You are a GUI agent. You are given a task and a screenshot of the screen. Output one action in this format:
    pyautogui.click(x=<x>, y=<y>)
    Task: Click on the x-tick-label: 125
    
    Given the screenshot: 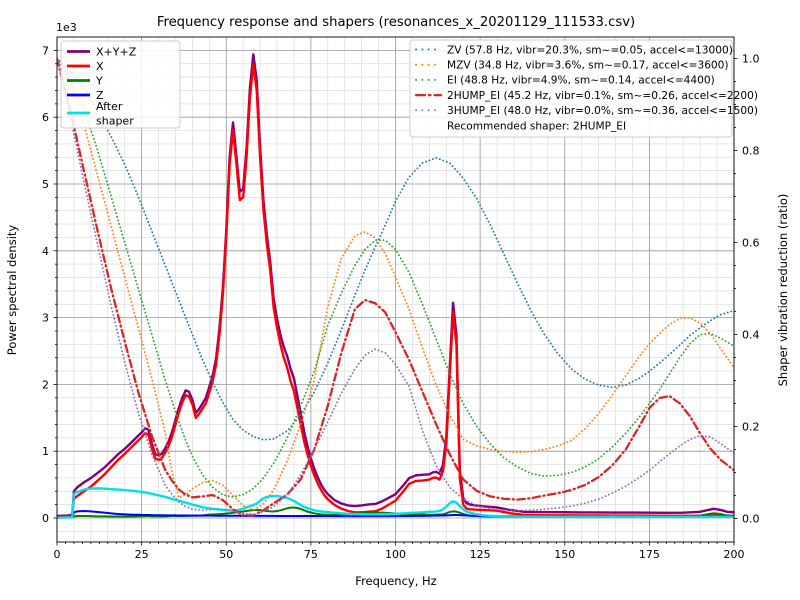 What is the action you would take?
    pyautogui.click(x=480, y=554)
    